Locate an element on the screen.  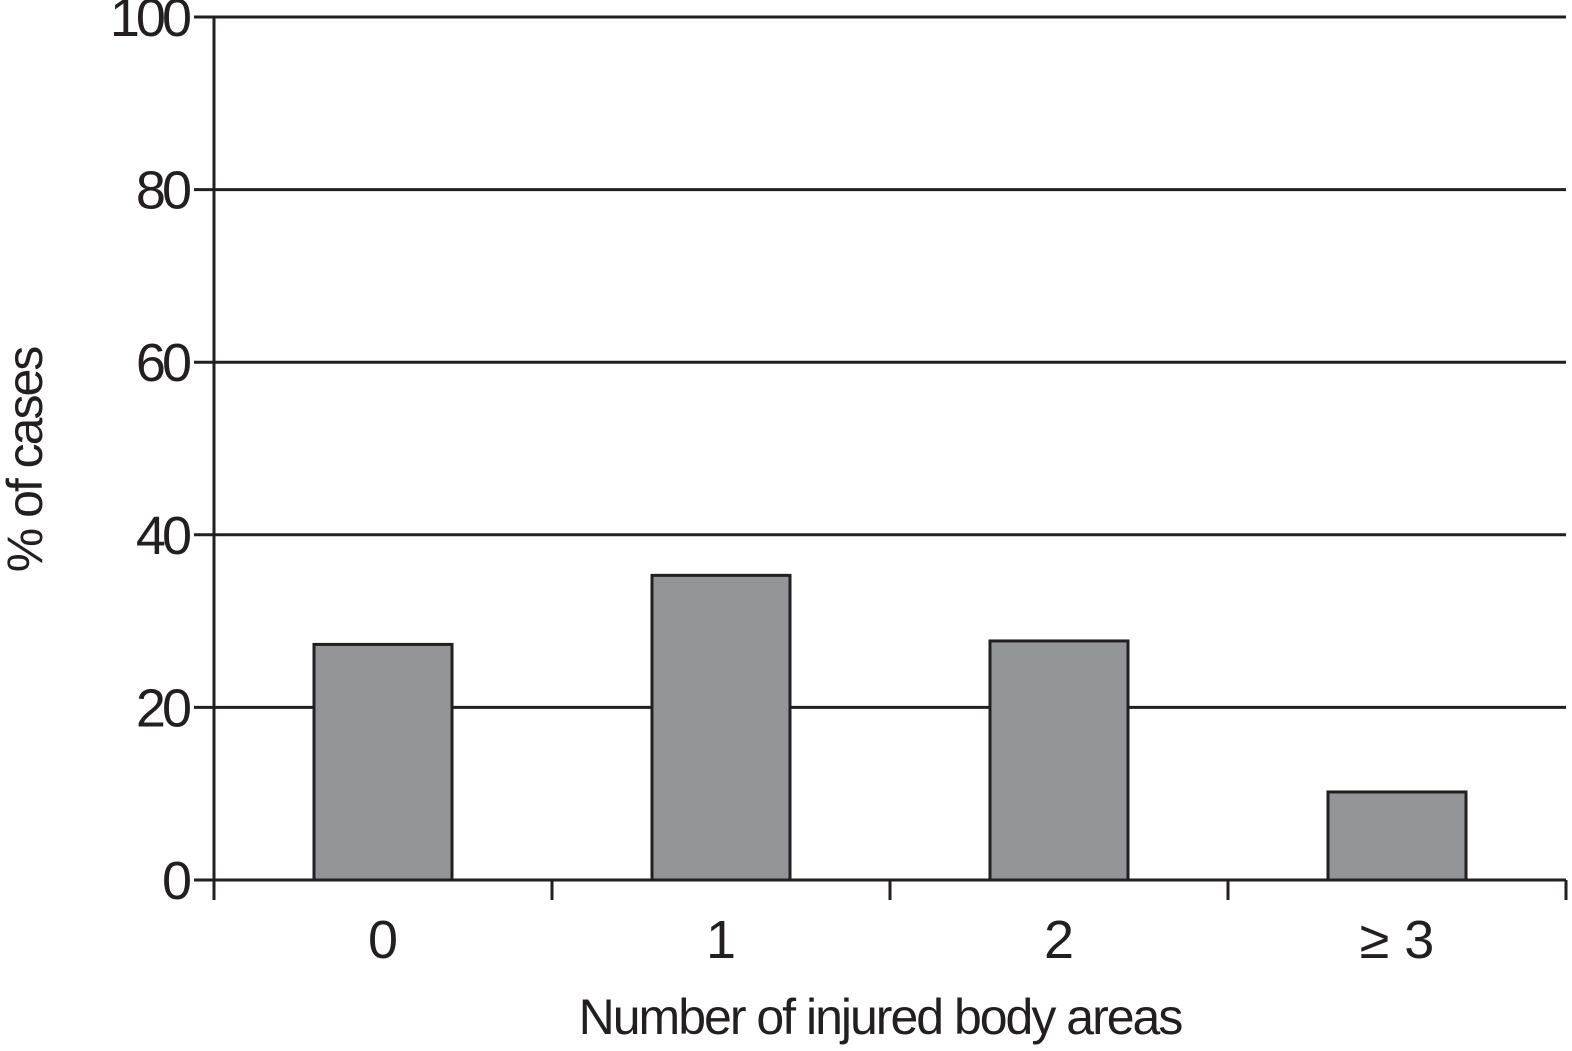
y-tick-label: 100 is located at coordinates (150, 24).